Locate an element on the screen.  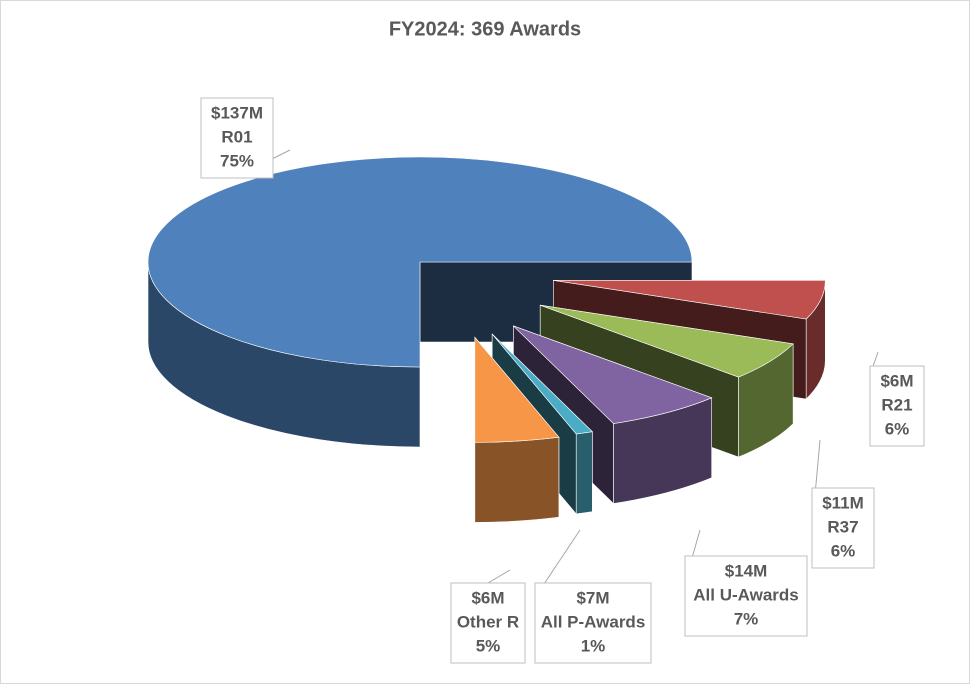
category-label: R37 is located at coordinates (842, 526).